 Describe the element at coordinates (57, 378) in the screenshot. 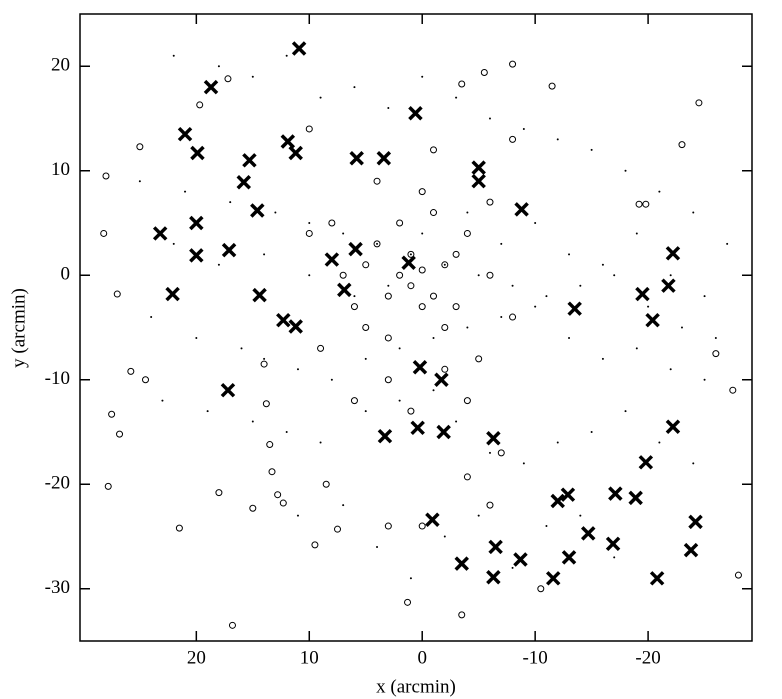

I see `y-tick-label: -10` at that location.